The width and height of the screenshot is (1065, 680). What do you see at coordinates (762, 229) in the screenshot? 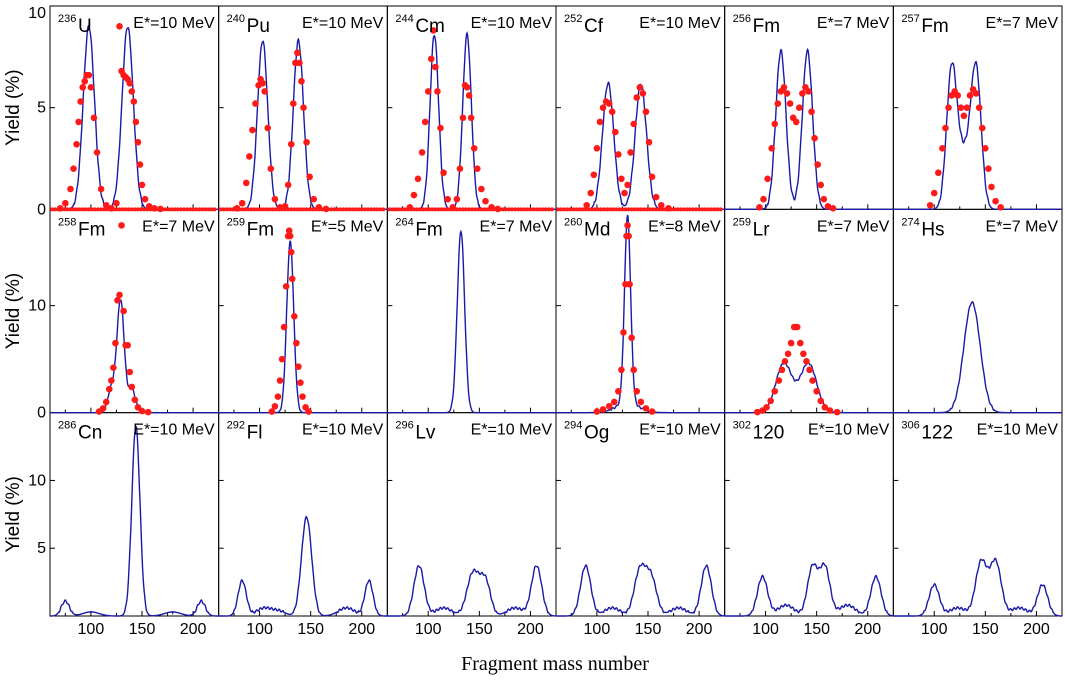
I see `nucleus-symbol: Lr` at bounding box center [762, 229].